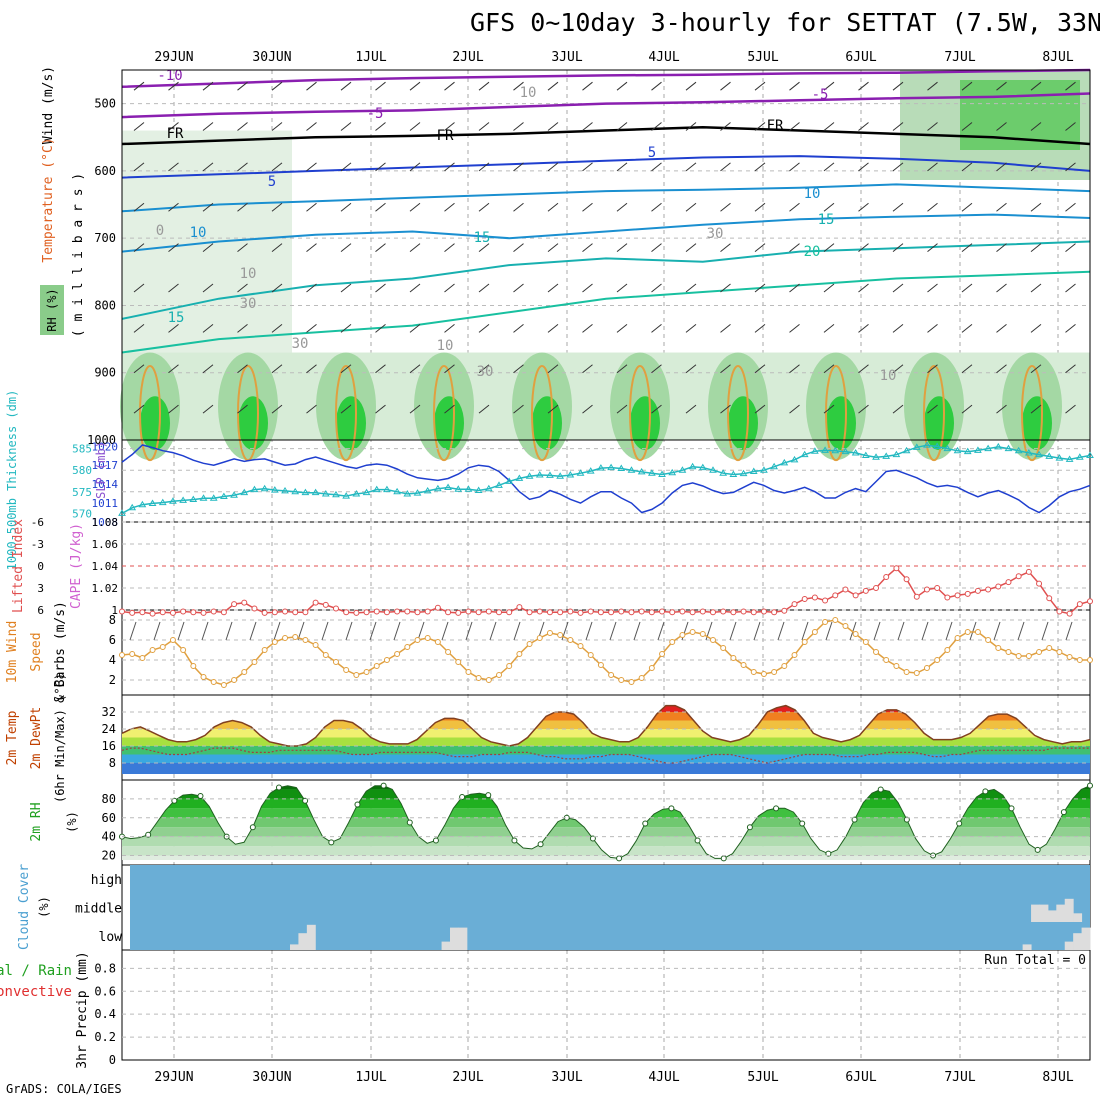 The width and height of the screenshot is (1100, 1100). Describe the element at coordinates (101, 440) in the screenshot. I see `pressure-tick-label: 1000` at that location.